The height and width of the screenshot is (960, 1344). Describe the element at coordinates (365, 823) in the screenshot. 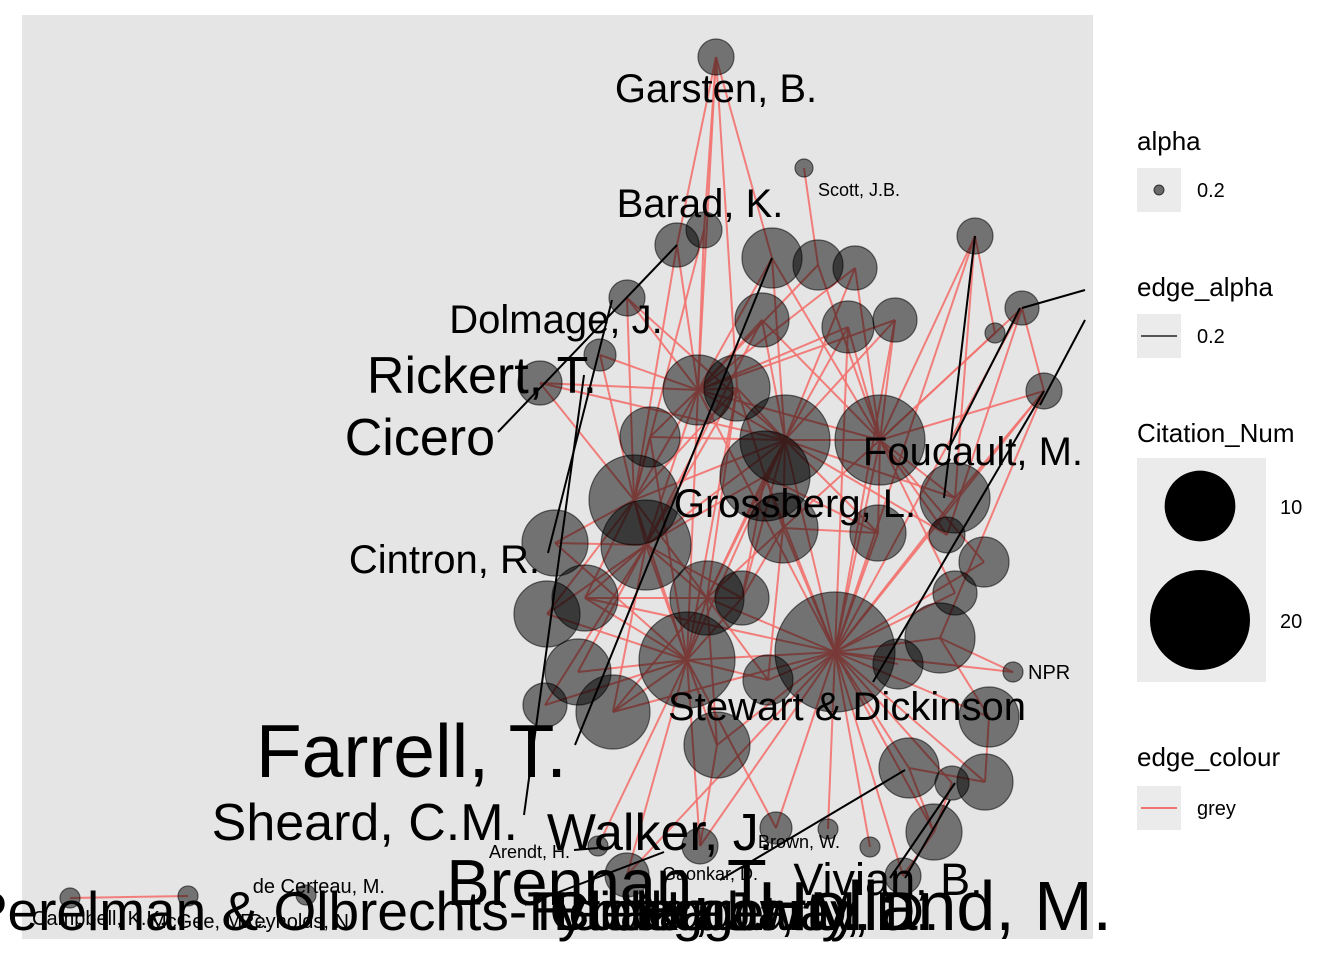

I see `node-label: Sheard, C.M.` at that location.